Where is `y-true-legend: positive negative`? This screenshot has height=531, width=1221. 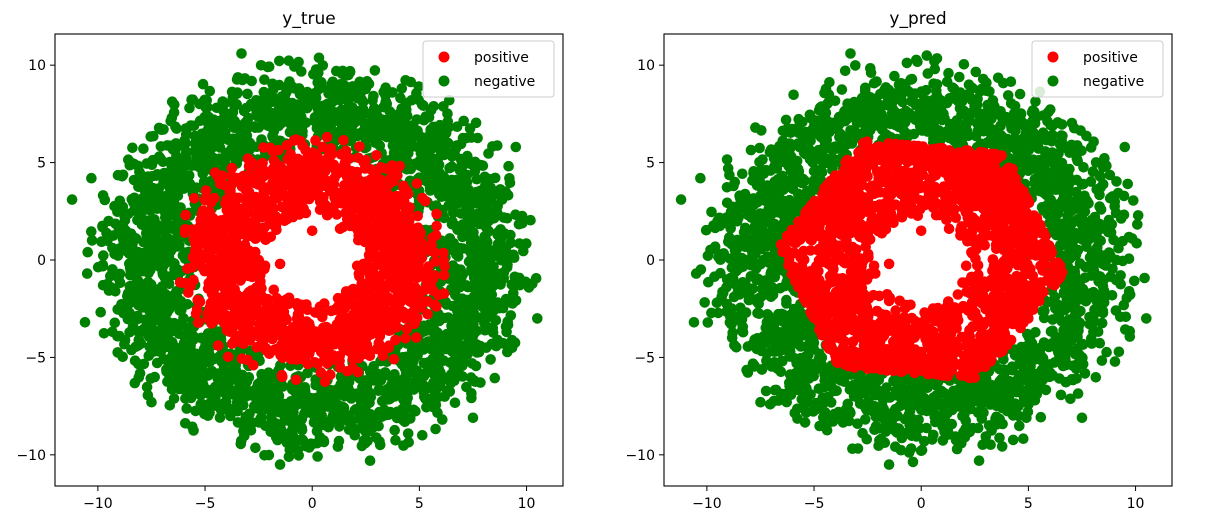 y-true-legend: positive negative is located at coordinates (488, 69).